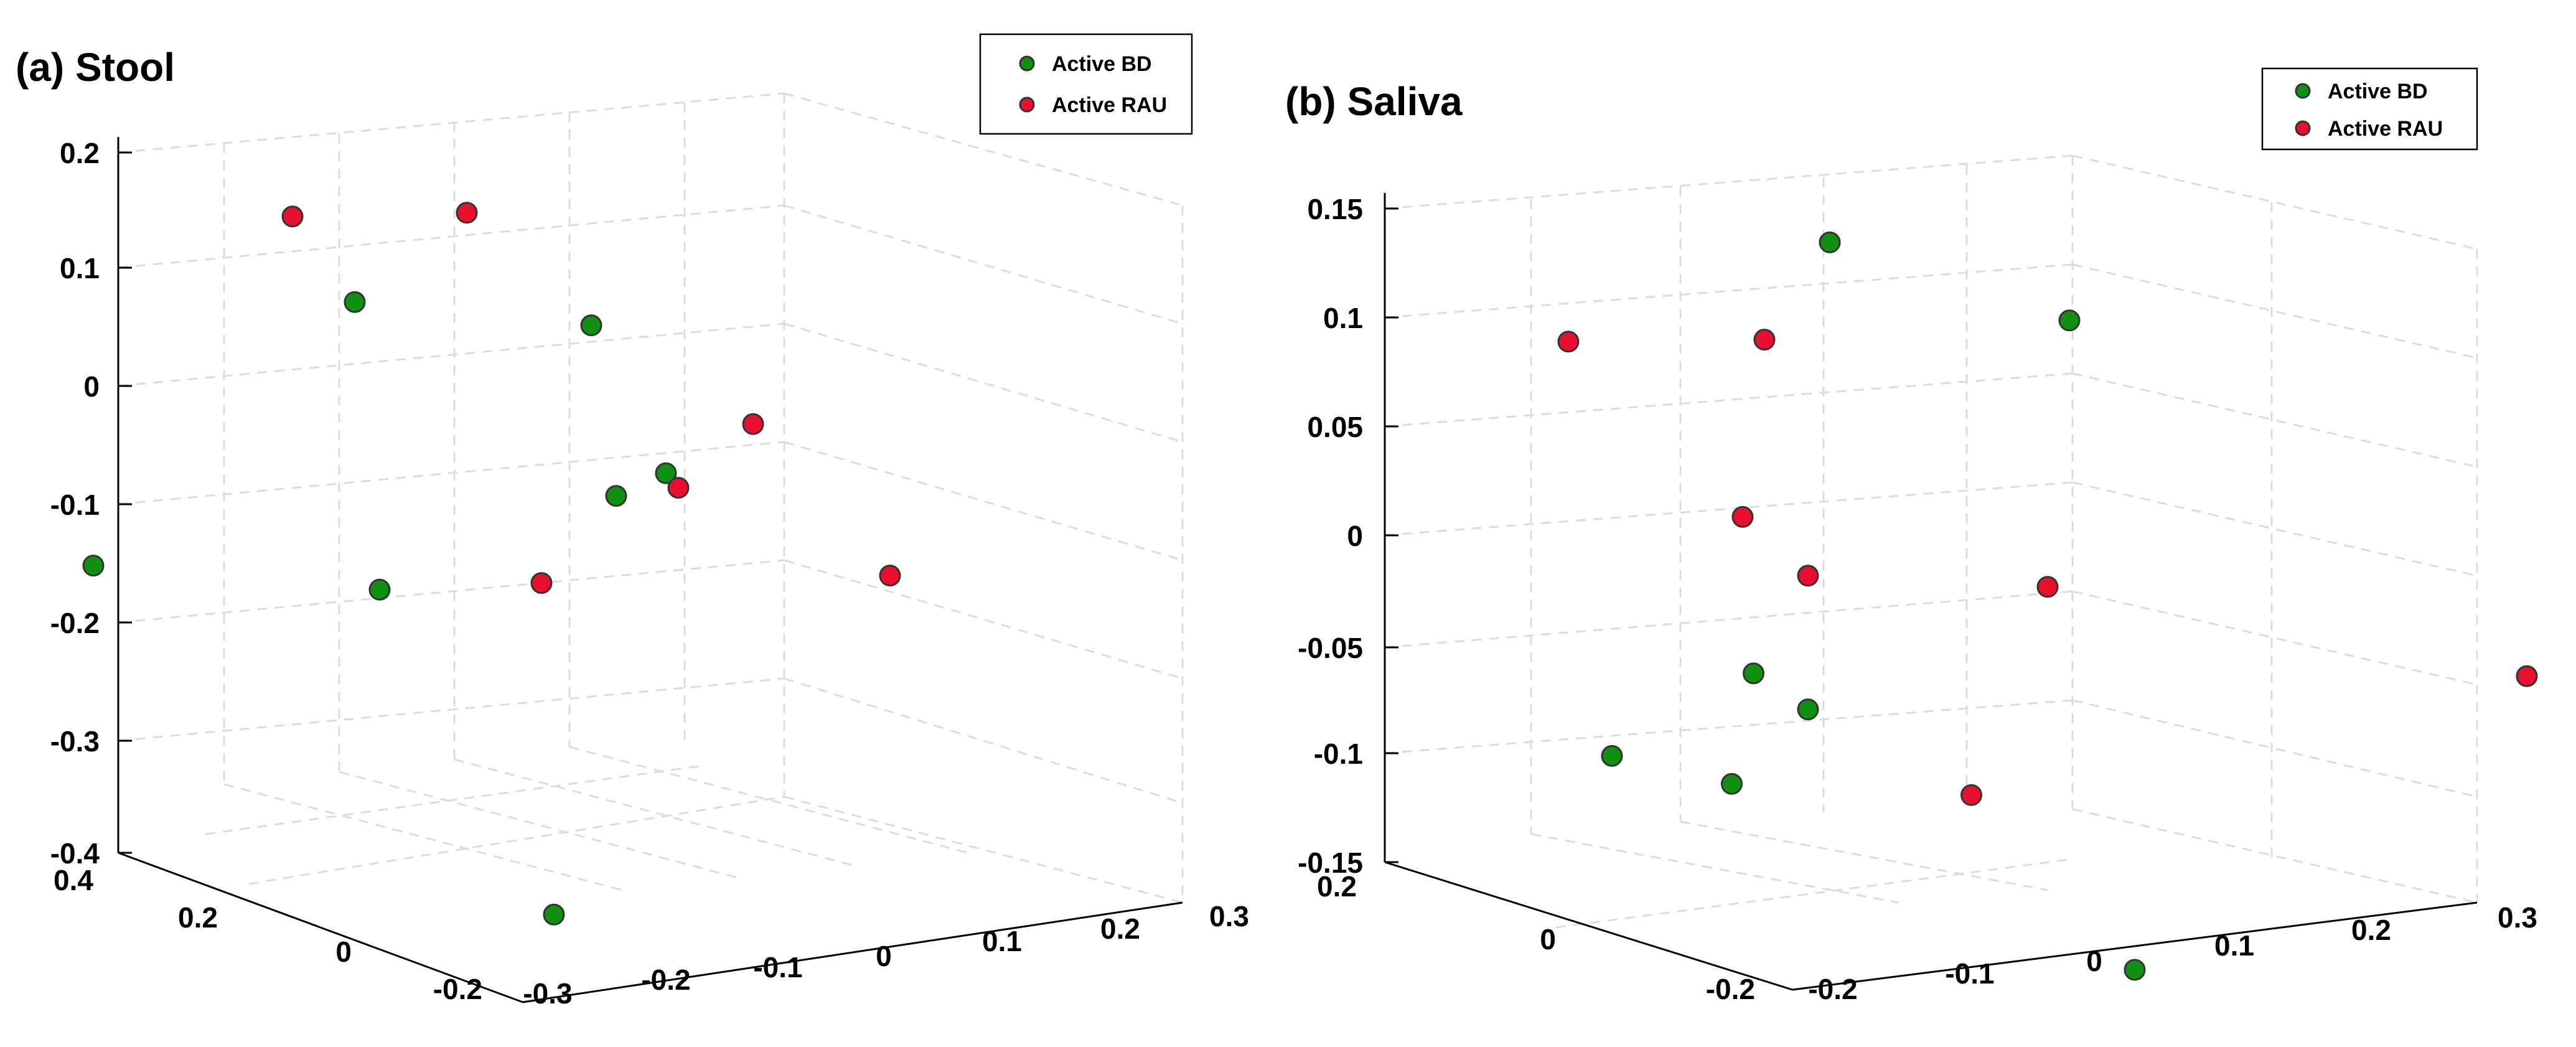 The width and height of the screenshot is (2576, 1047). Describe the element at coordinates (1330, 536) in the screenshot. I see `z-axis-ticks: 0.15 0.1 0.05 0 -0.05 -0.1 -0.15` at that location.